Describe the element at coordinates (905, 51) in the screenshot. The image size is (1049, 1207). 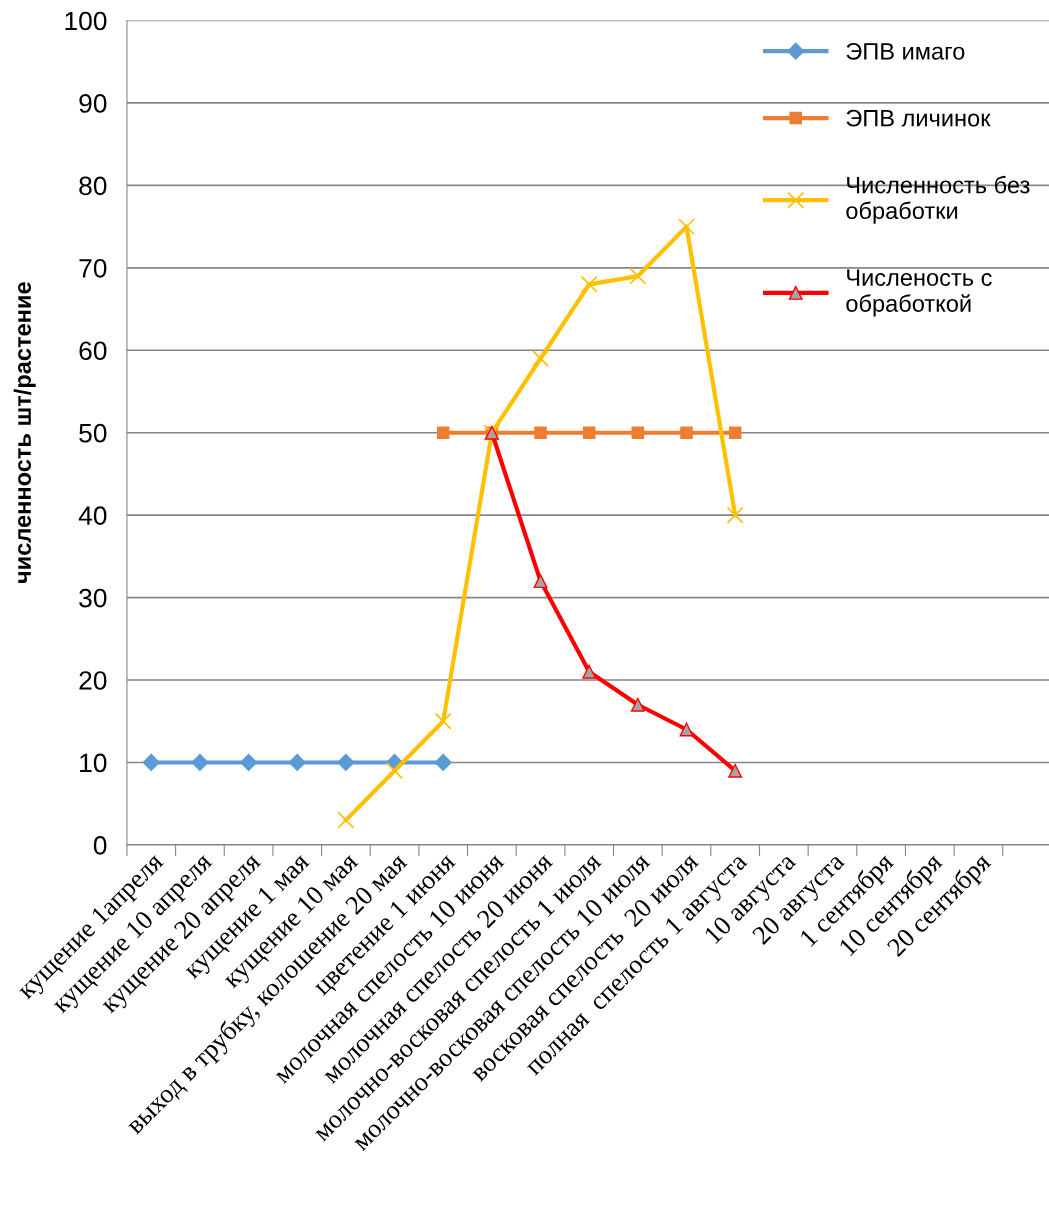
I see `legend-label: ЭПВ имаго` at that location.